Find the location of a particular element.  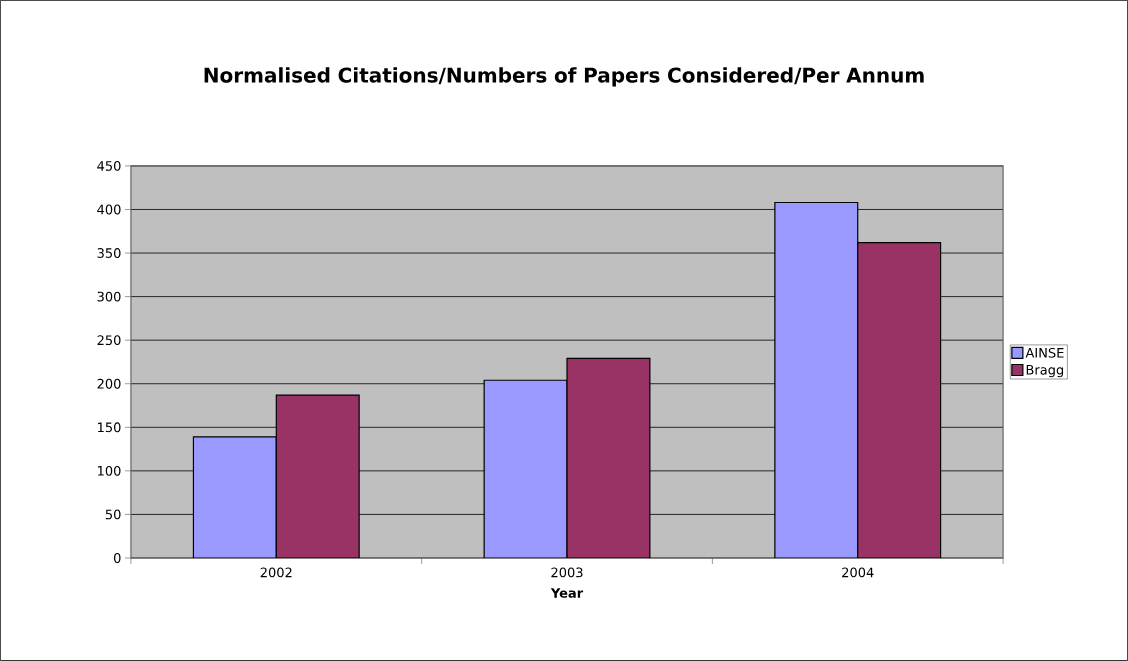

y-tick-label: 450 is located at coordinates (109, 166).